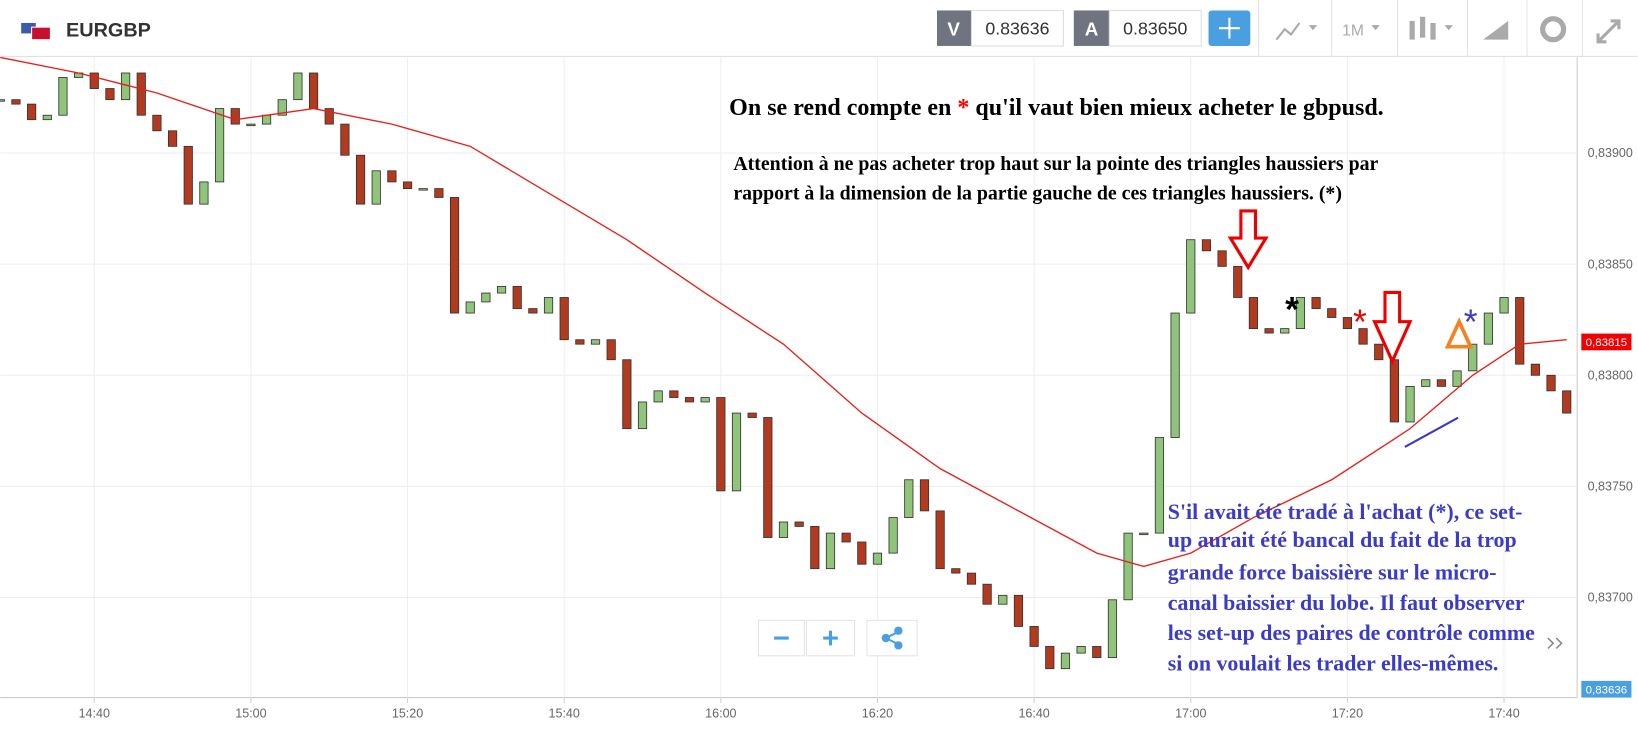 The width and height of the screenshot is (1638, 731). I want to click on y-tick-label: 0,83700, so click(1610, 598).